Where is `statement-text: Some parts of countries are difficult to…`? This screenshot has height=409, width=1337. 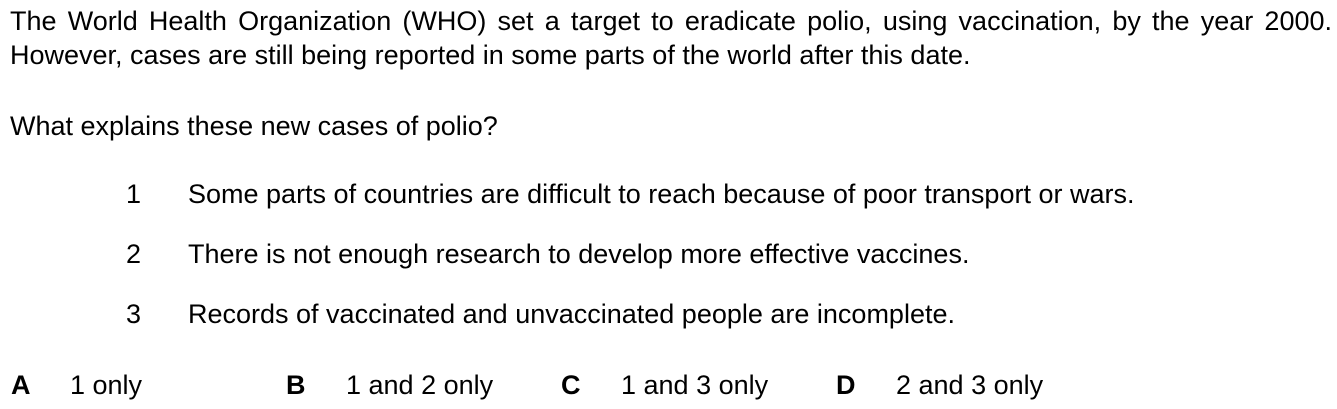 statement-text: Some parts of countries are difficult to… is located at coordinates (661, 194).